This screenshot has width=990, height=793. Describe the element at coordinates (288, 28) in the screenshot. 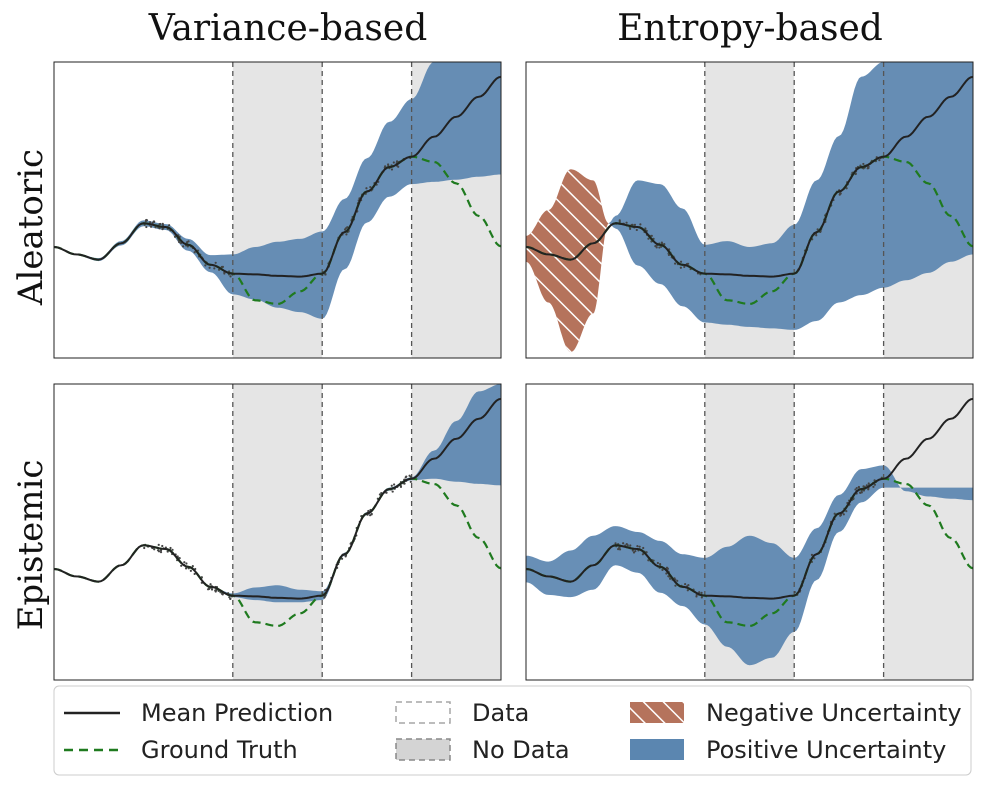

I see `column-title-variance: Variance-based` at that location.